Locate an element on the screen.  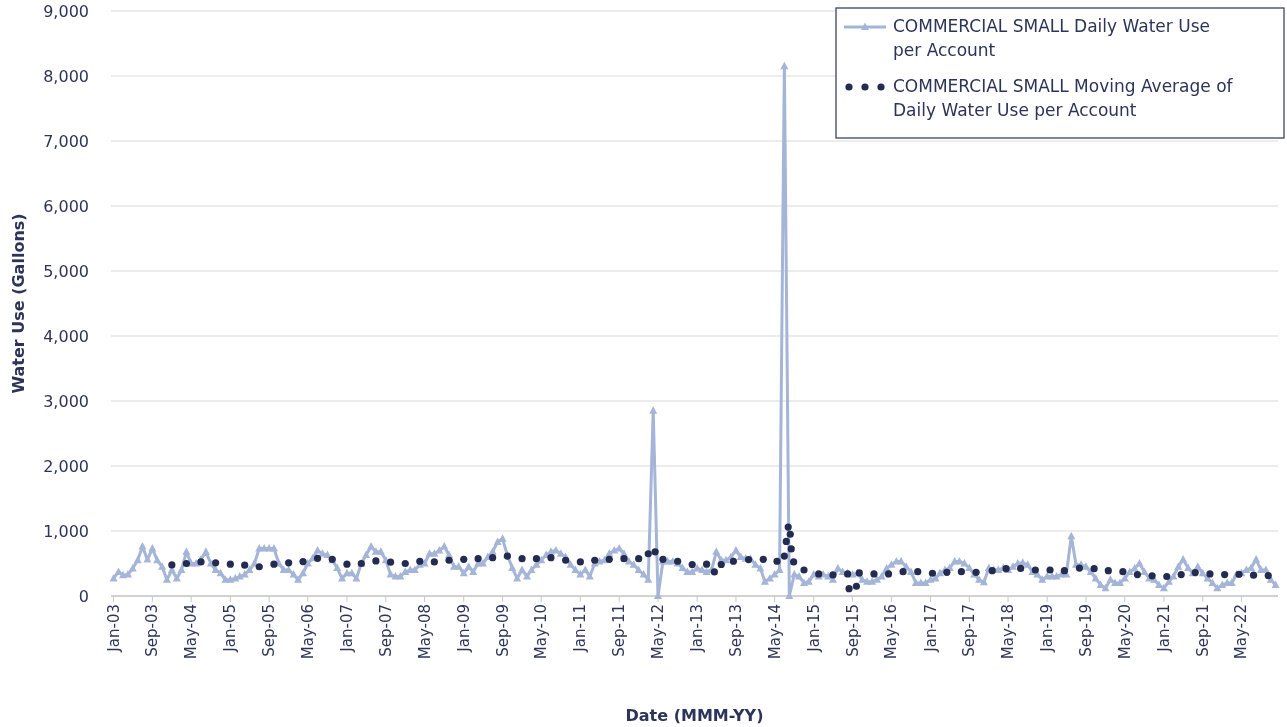
x-tick-label: Jan-07 is located at coordinates (346, 628).